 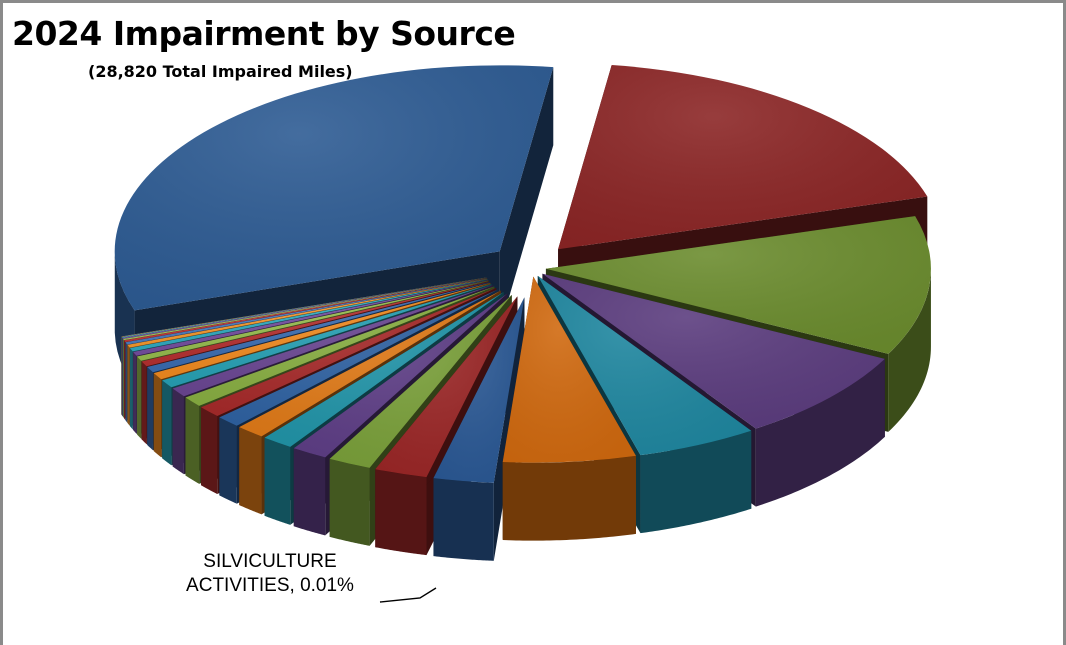 What do you see at coordinates (270, 561) in the screenshot?
I see `callout-line-1: SILVICULTURE` at bounding box center [270, 561].